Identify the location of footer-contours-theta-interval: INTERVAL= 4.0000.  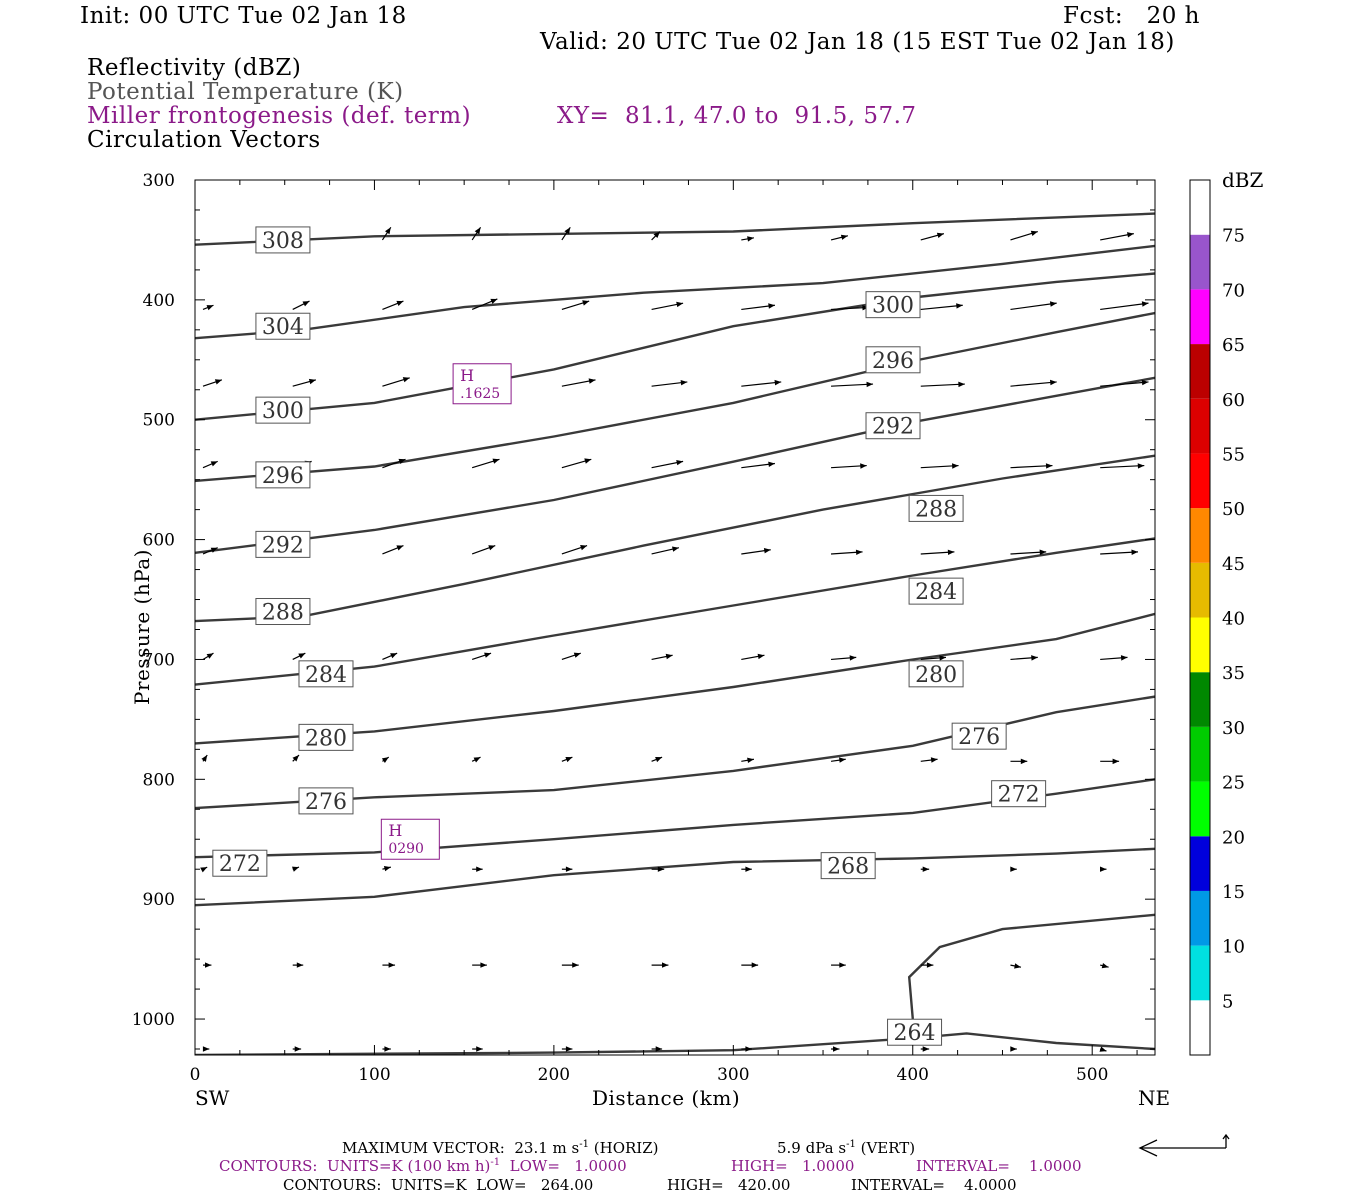
(934, 1185).